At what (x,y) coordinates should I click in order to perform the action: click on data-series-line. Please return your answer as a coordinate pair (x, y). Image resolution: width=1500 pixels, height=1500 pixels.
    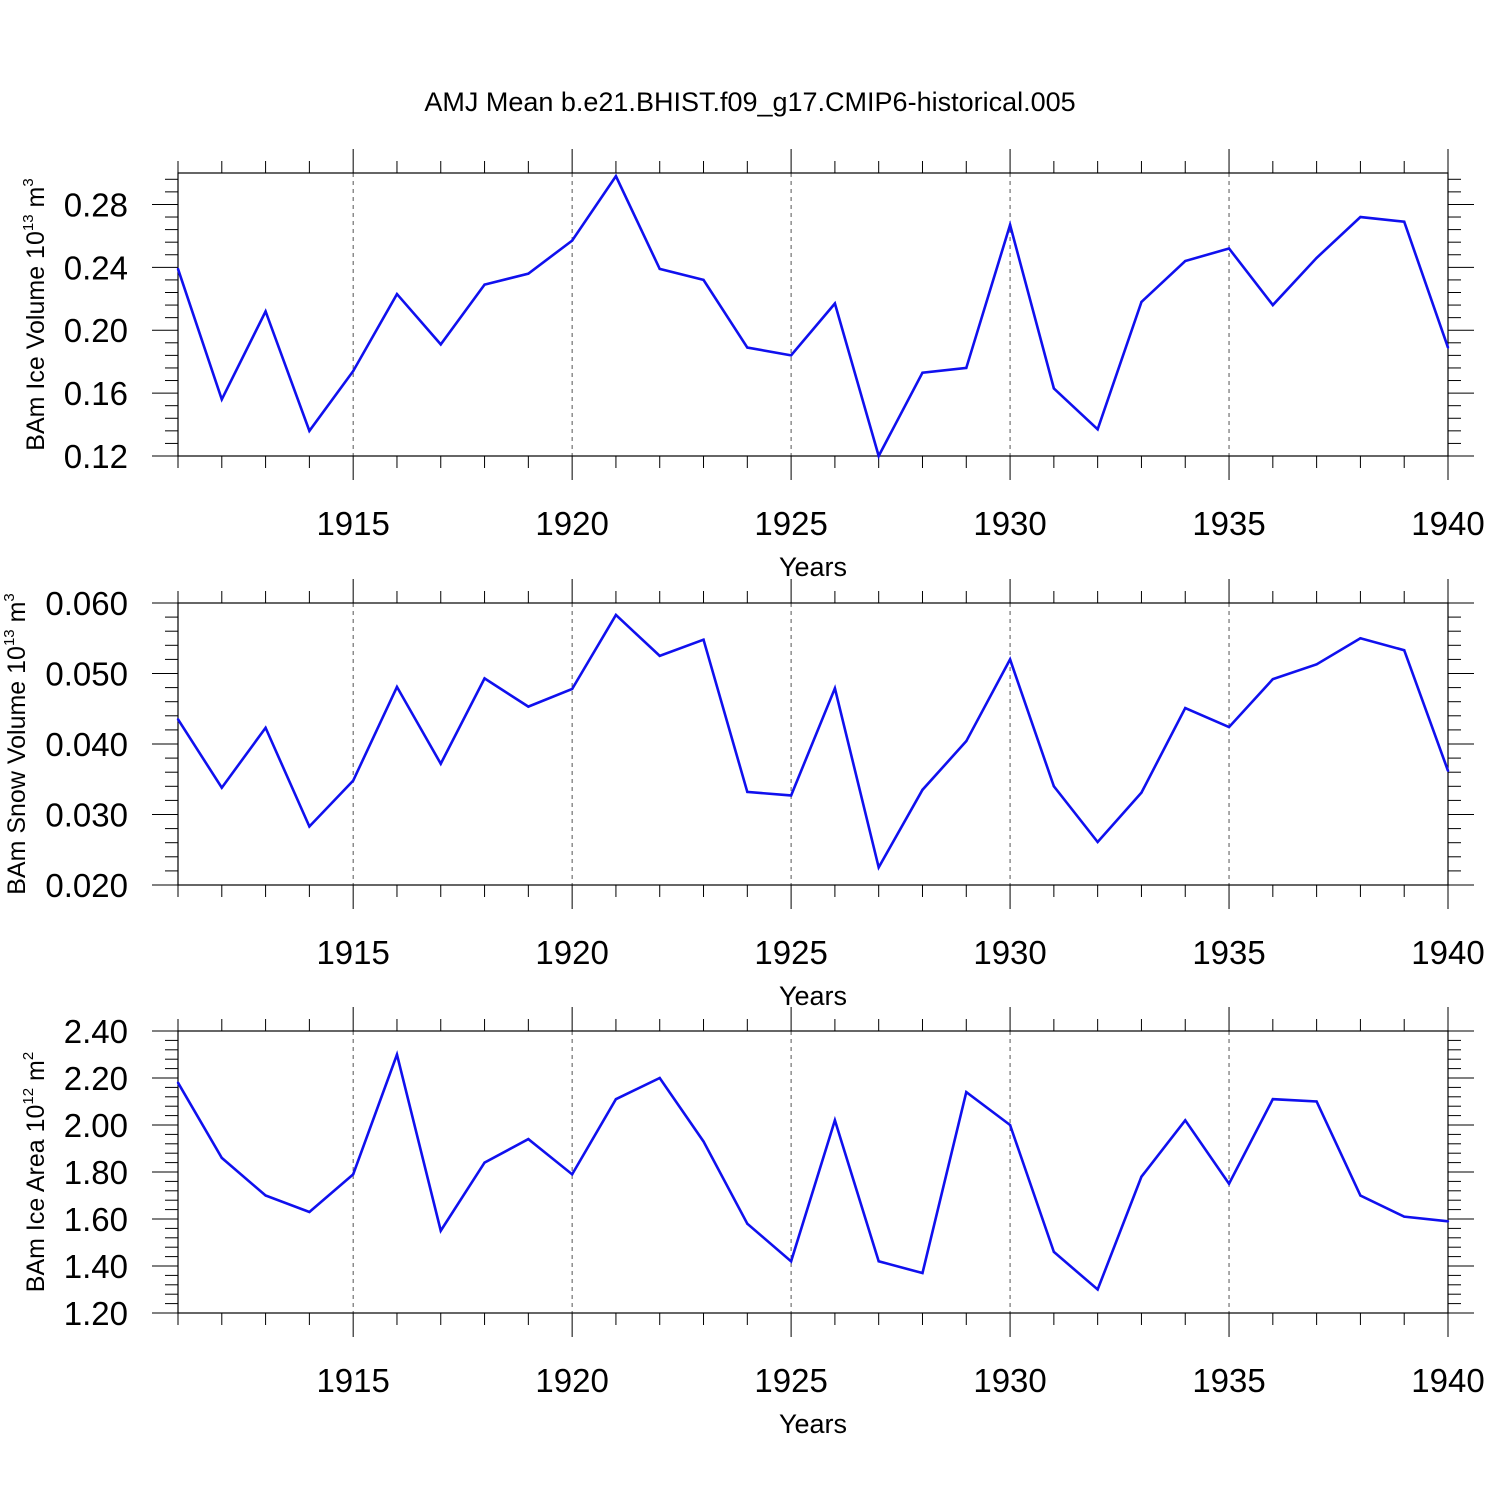
    Looking at the image, I should click on (812, 1171).